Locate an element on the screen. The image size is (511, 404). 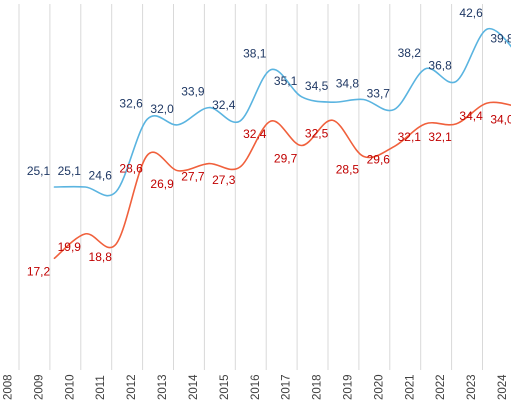
data-label-red: 34,4 is located at coordinates (471, 116).